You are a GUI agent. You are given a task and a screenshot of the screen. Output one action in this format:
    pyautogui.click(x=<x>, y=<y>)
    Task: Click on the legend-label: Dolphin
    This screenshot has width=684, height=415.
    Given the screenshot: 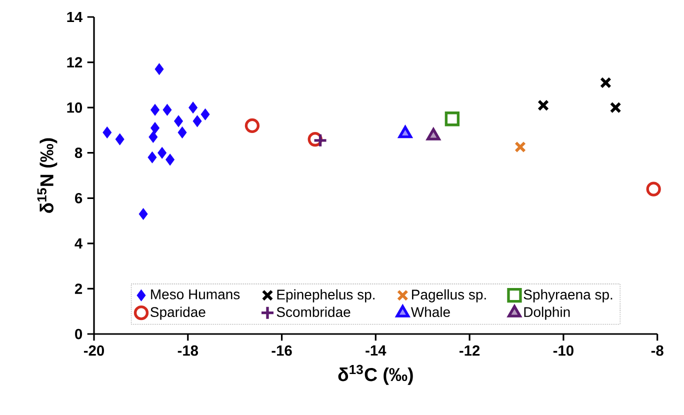 What is the action you would take?
    pyautogui.click(x=547, y=313)
    